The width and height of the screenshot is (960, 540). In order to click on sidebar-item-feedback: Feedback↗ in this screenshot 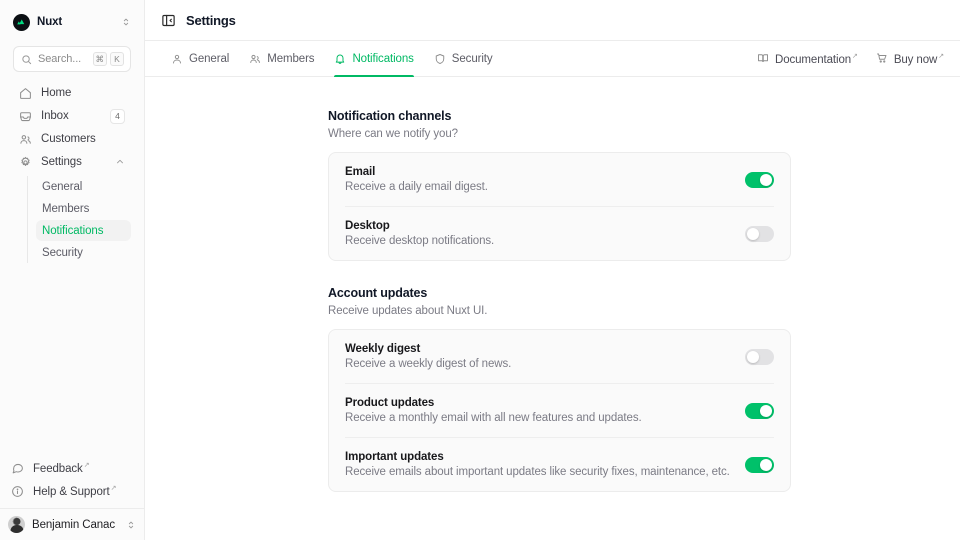, I will do `click(72, 468)`.